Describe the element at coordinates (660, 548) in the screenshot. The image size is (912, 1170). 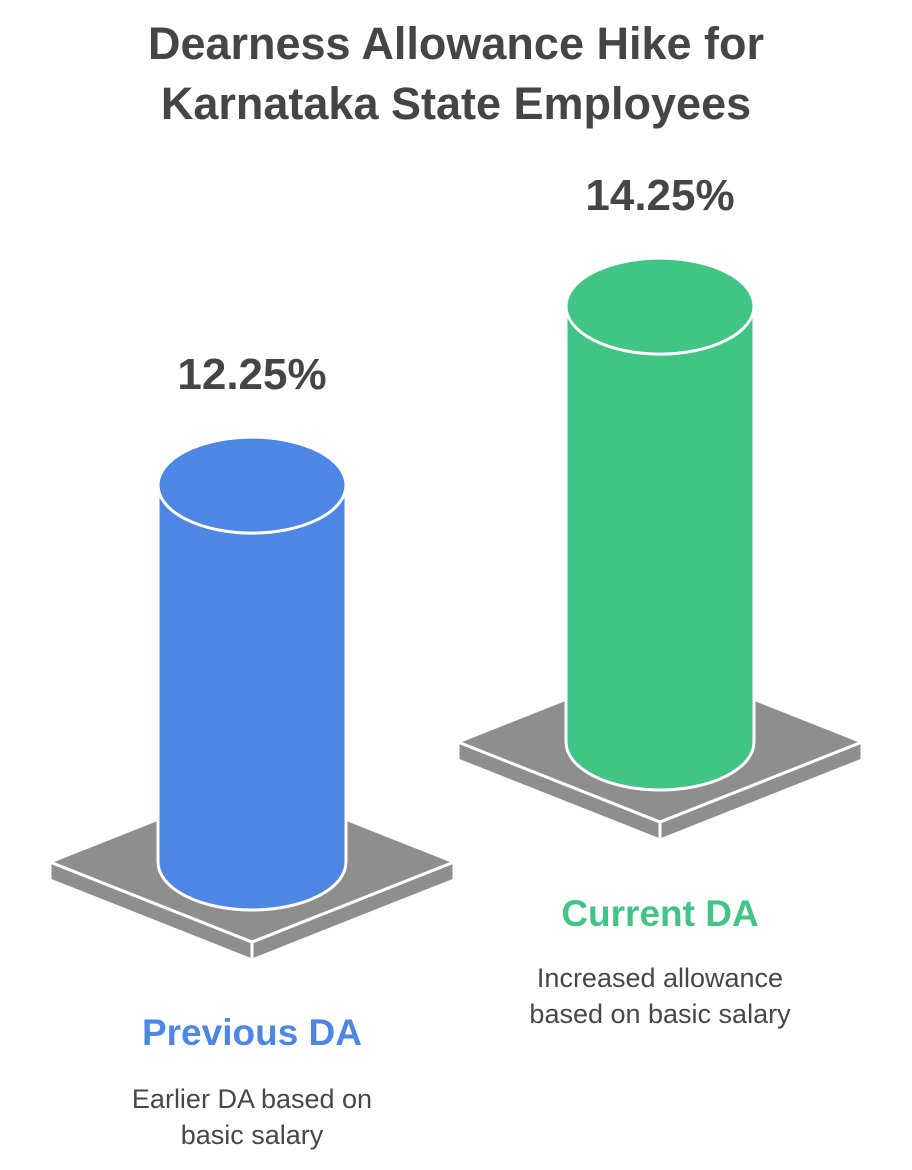
I see `bar-current-da` at that location.